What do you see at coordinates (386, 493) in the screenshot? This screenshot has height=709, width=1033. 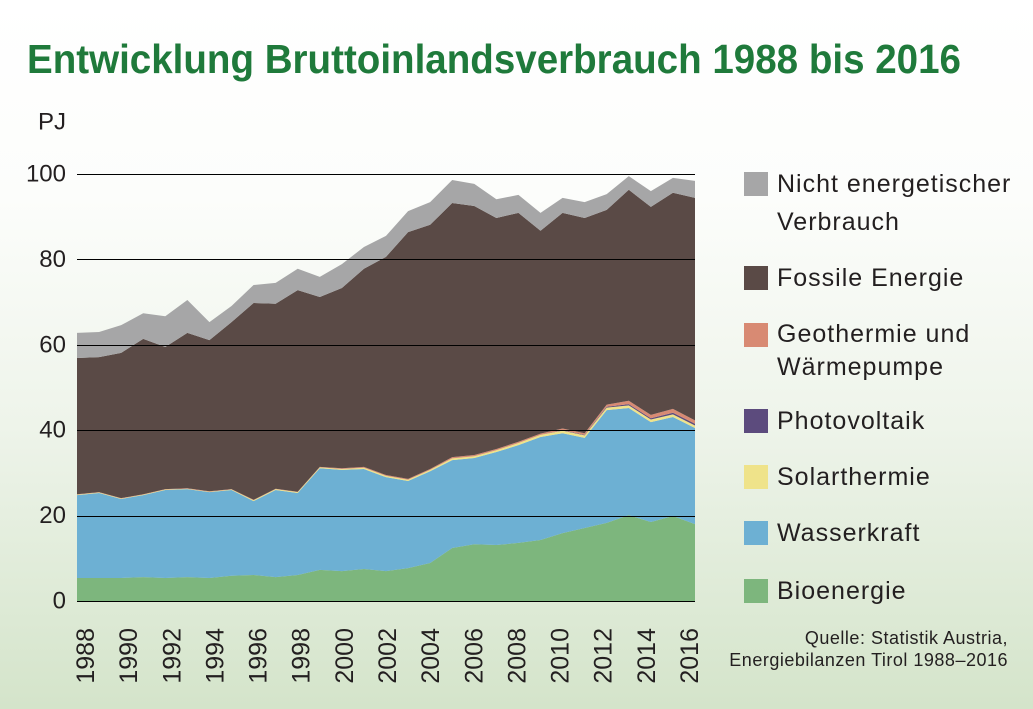 I see `area-wasserkraft` at bounding box center [386, 493].